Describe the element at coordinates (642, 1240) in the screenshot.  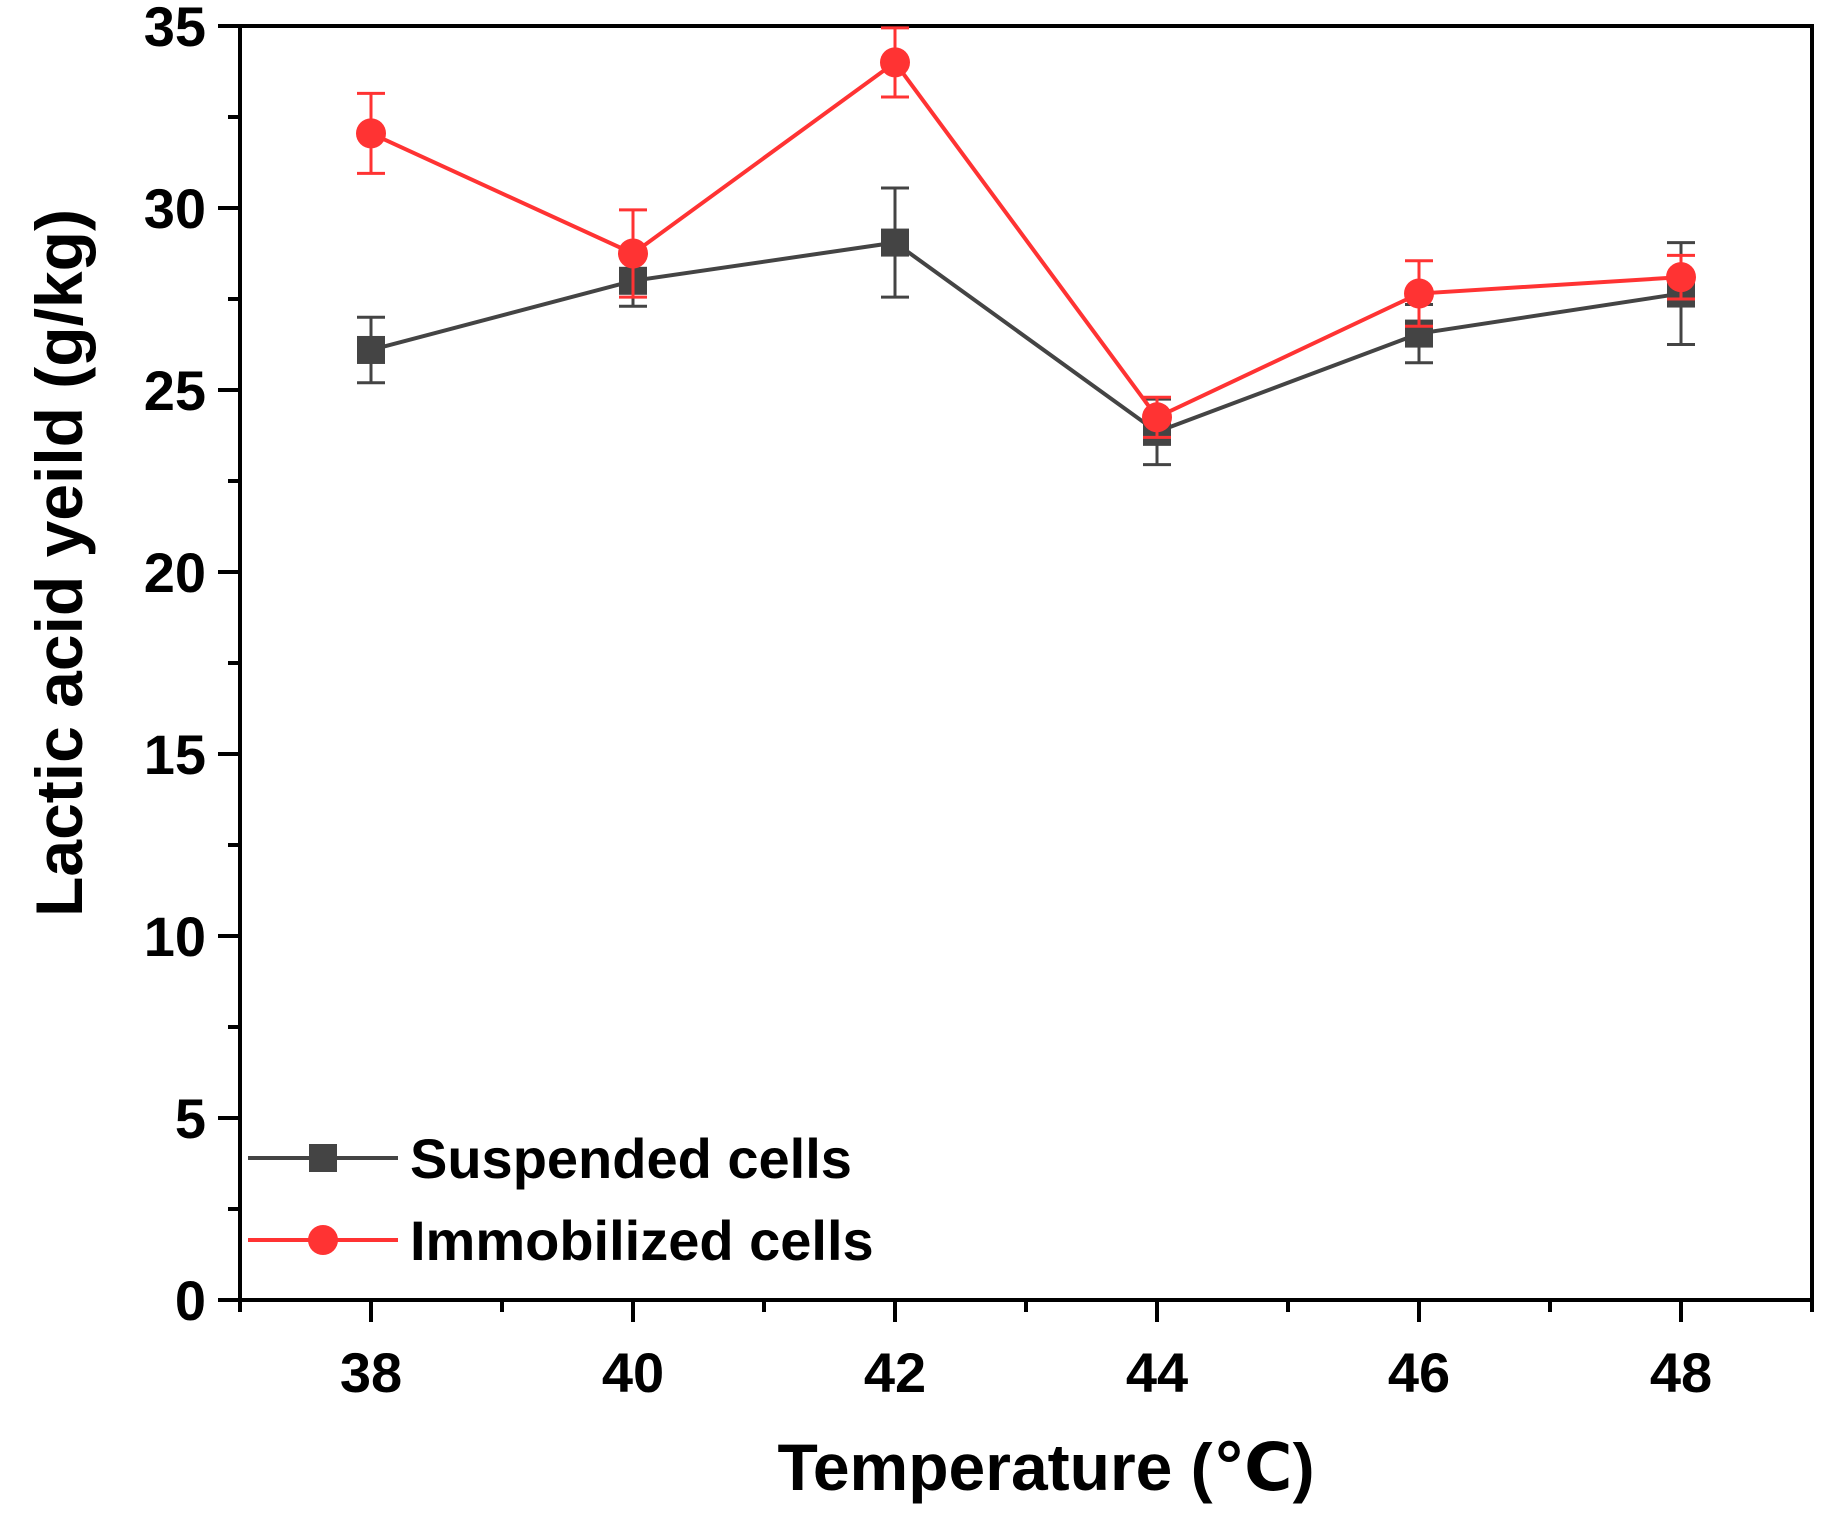
I see `legend-label: Immobilized cells` at that location.